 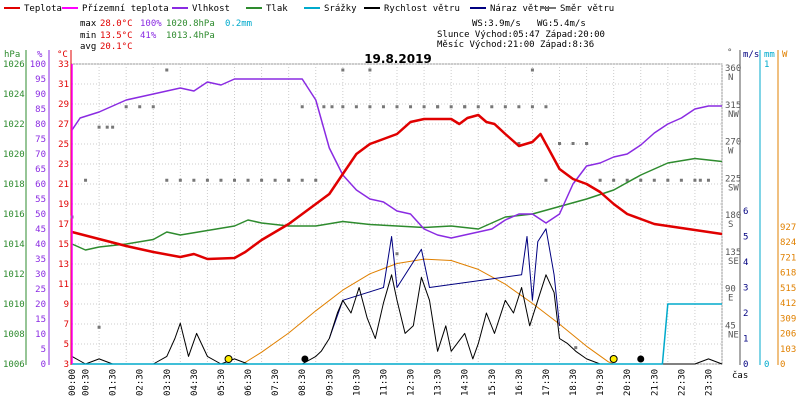 What do you see at coordinates (168, 382) in the screenshot?
I see `x-tick-label: 03:30` at bounding box center [168, 382].